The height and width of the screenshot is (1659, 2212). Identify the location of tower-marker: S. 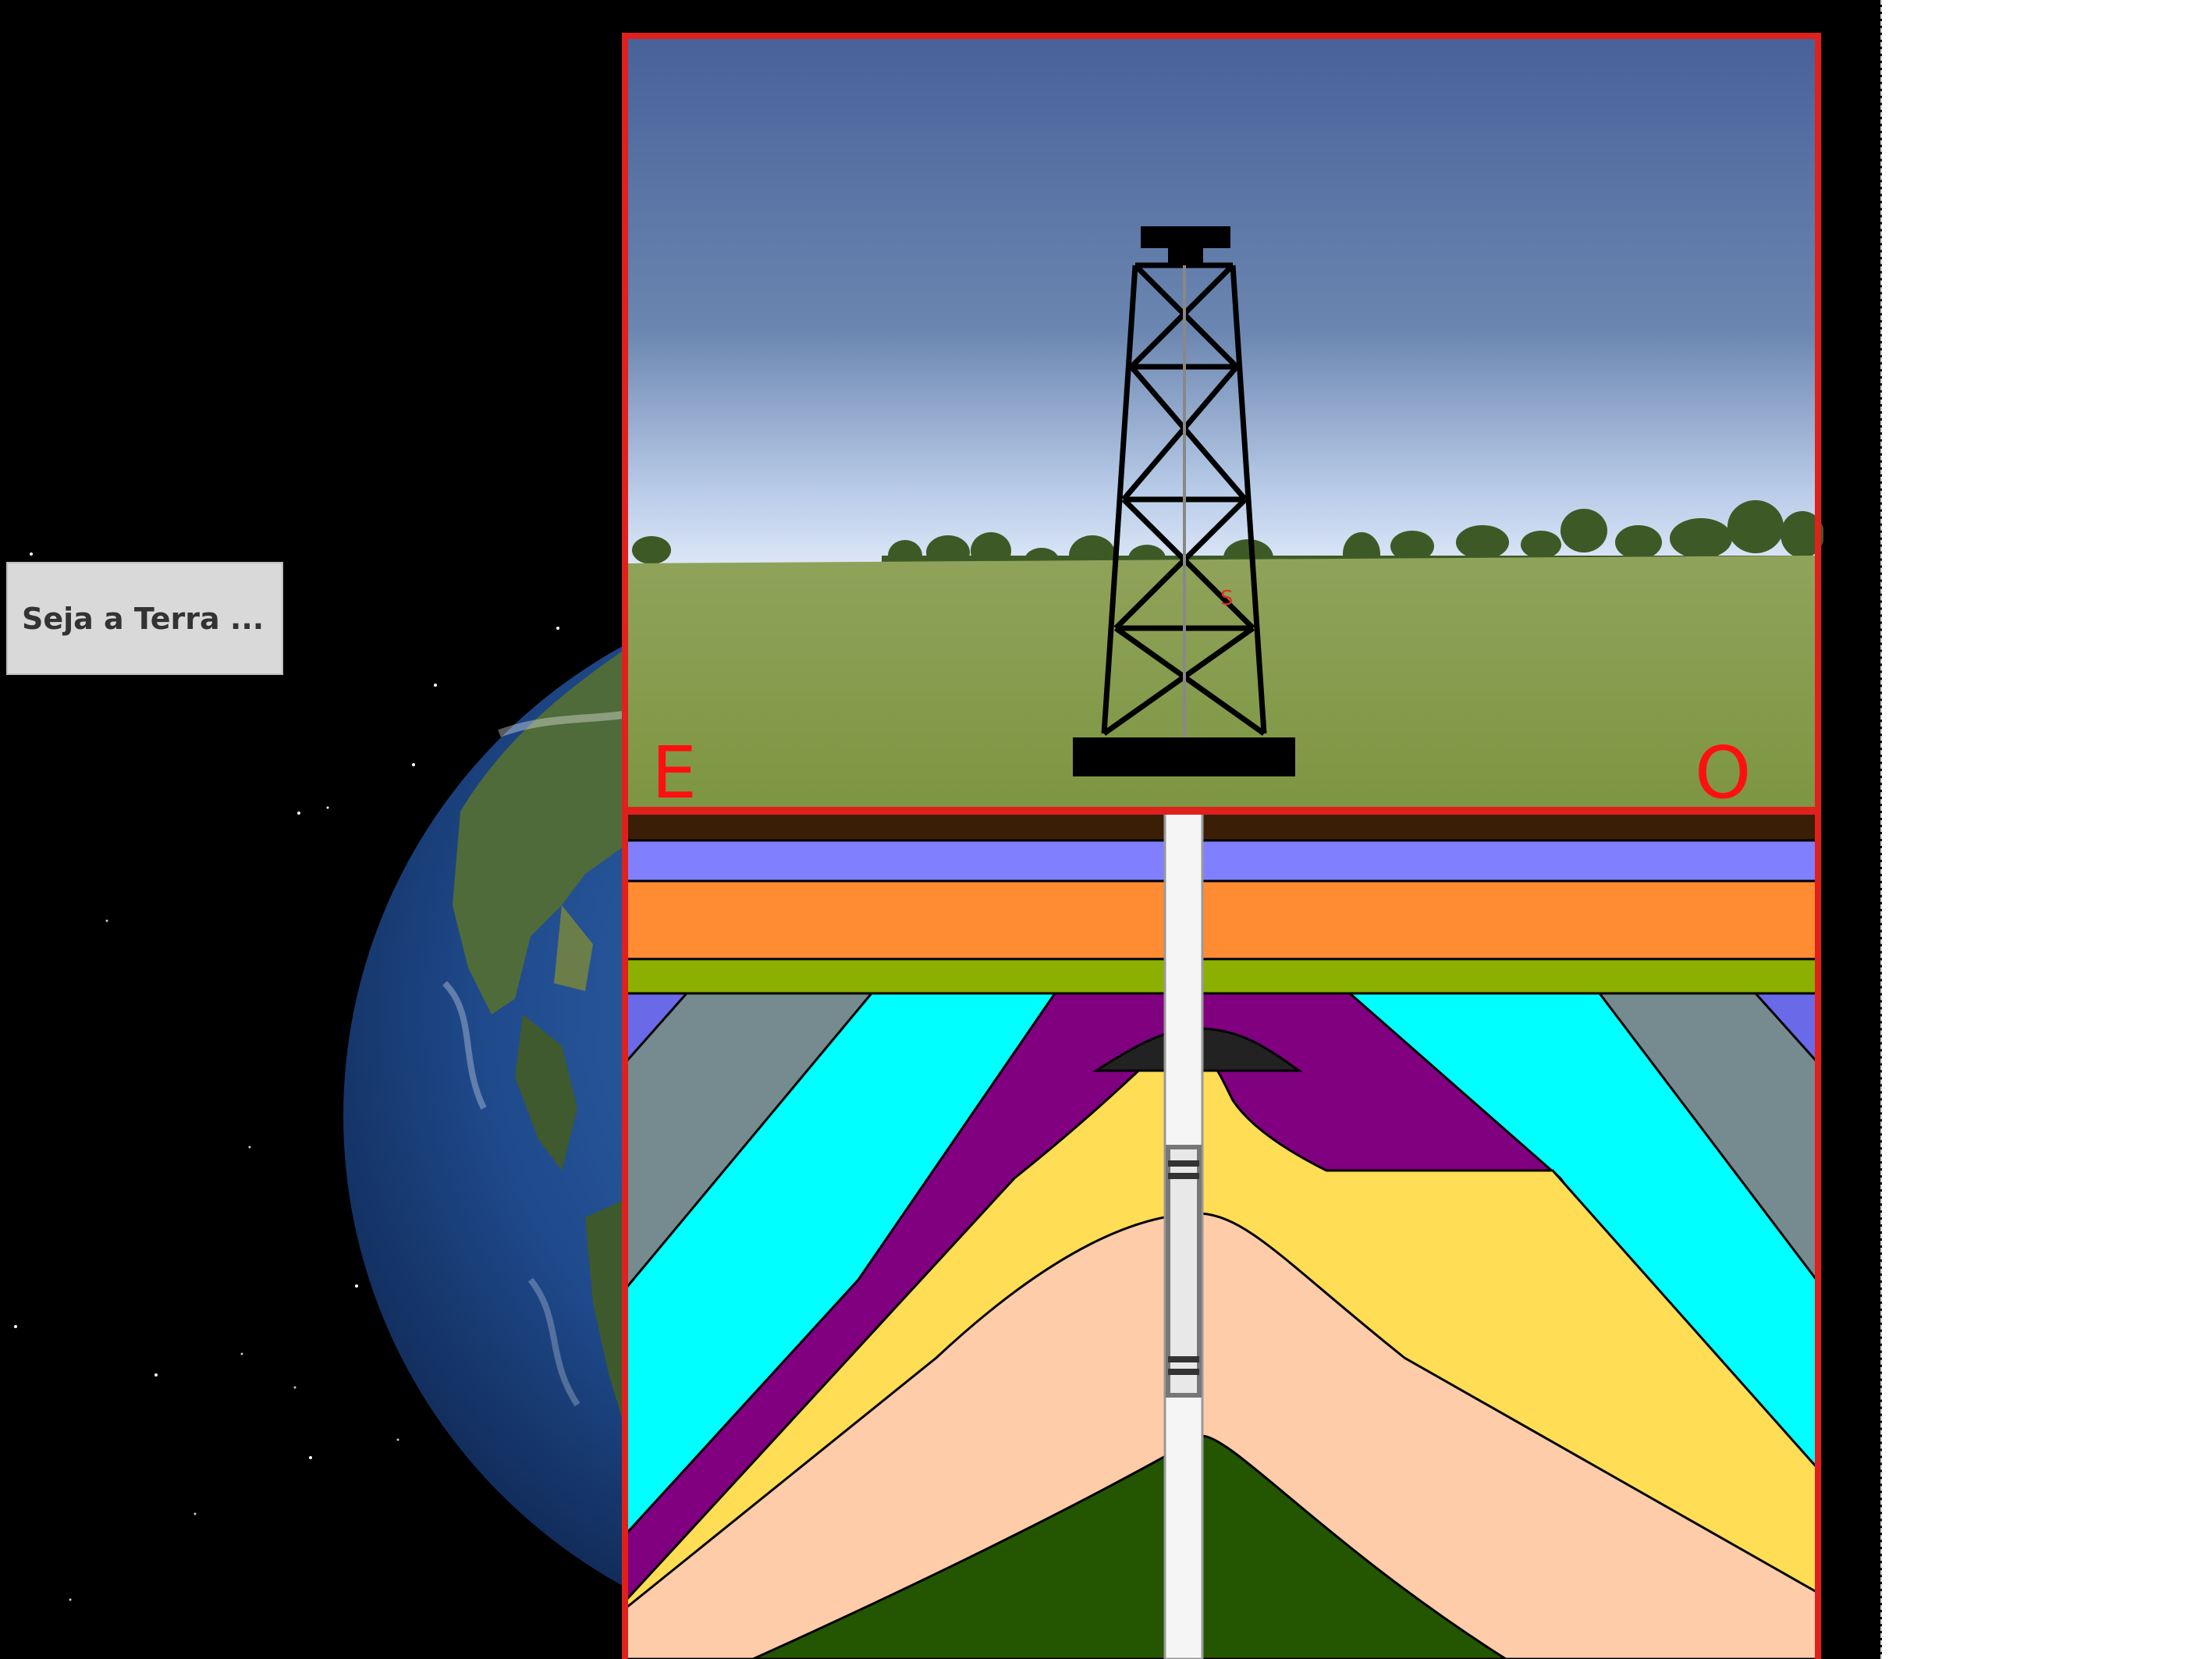
(1227, 598).